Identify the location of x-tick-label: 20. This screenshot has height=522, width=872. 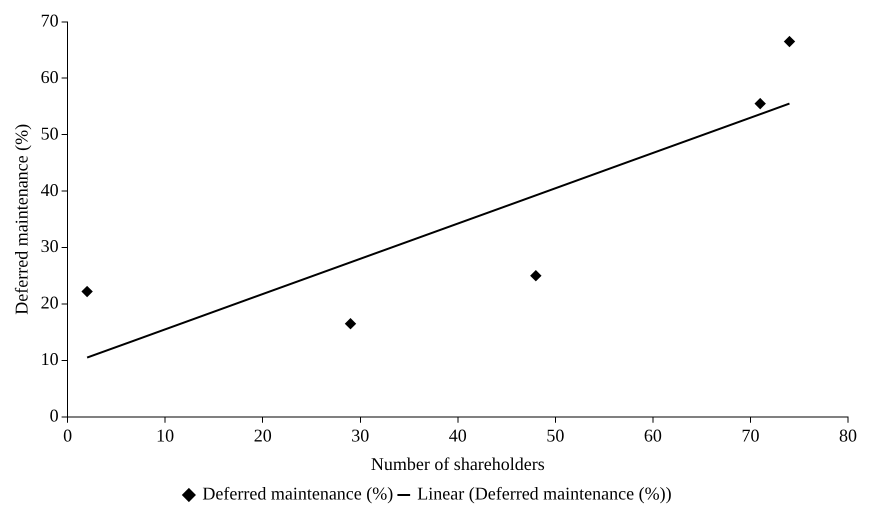
(263, 435).